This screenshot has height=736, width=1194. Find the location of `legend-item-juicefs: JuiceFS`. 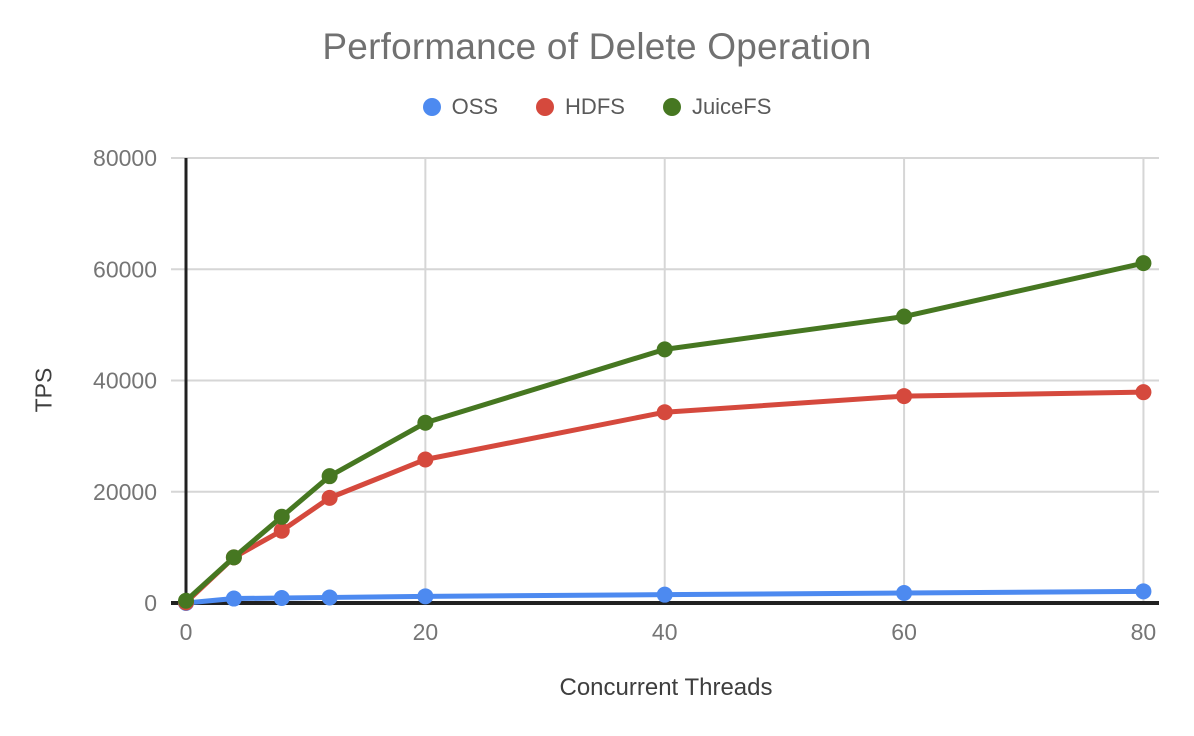

legend-item-juicefs: JuiceFS is located at coordinates (717, 107).